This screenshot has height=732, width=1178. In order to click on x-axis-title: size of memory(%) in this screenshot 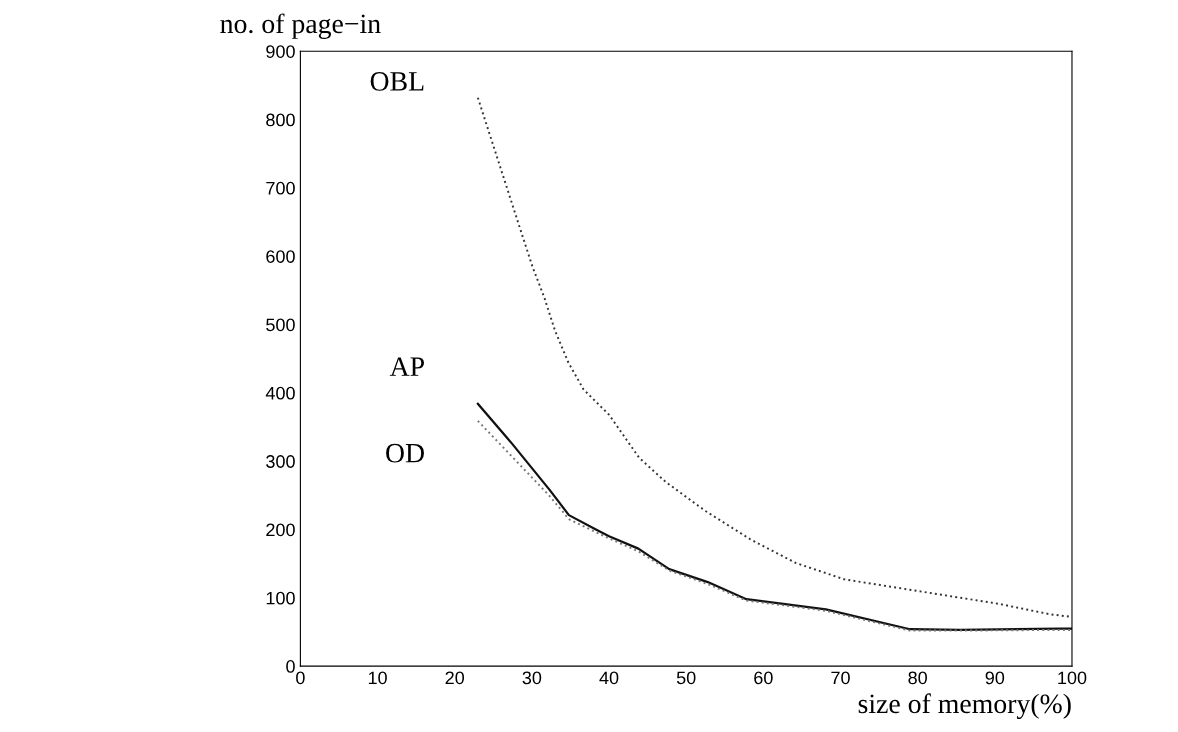, I will do `click(964, 706)`.